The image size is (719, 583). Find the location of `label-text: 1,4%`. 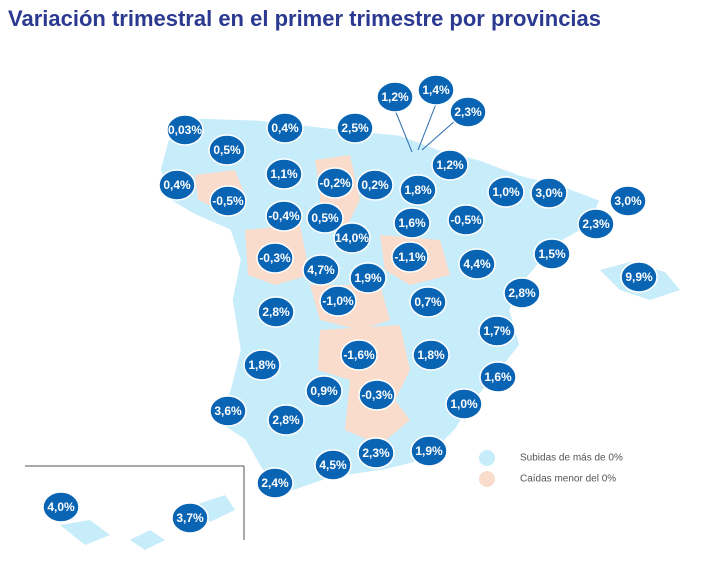

label-text: 1,4% is located at coordinates (436, 90).